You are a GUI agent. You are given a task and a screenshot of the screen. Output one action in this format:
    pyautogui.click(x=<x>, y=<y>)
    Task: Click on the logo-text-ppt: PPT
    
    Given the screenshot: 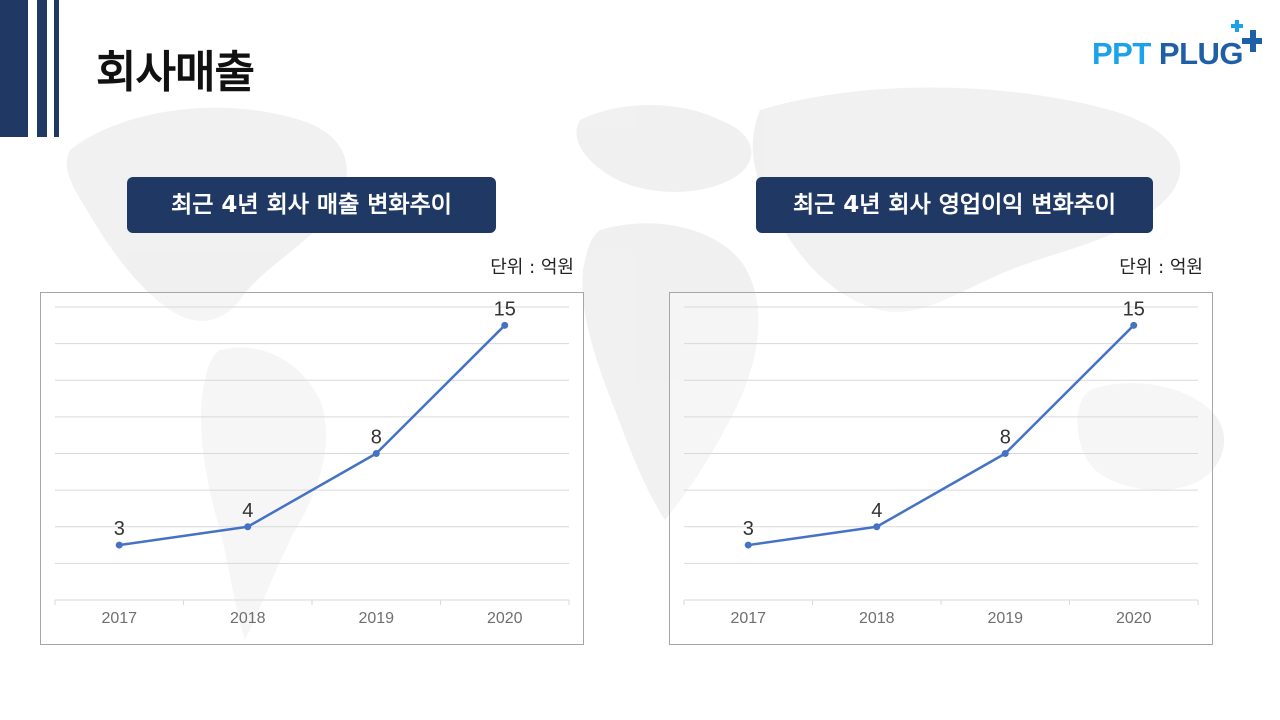 What is the action you would take?
    pyautogui.click(x=1121, y=53)
    